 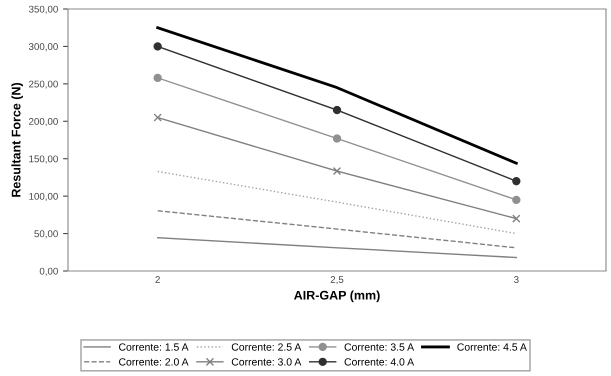 What do you see at coordinates (43, 196) in the screenshot?
I see `y-tick-label: 100,00` at bounding box center [43, 196].